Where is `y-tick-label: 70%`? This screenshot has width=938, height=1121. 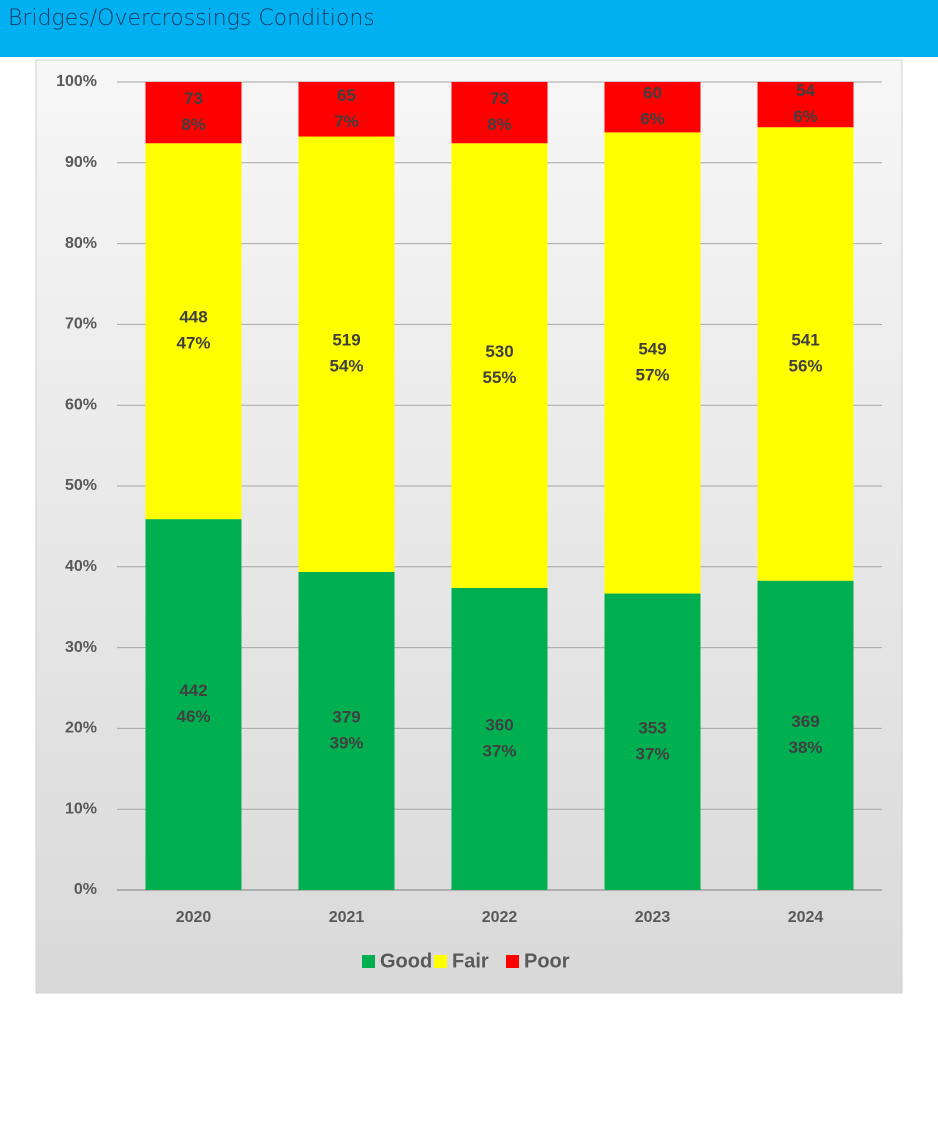 y-tick-label: 70% is located at coordinates (81, 324).